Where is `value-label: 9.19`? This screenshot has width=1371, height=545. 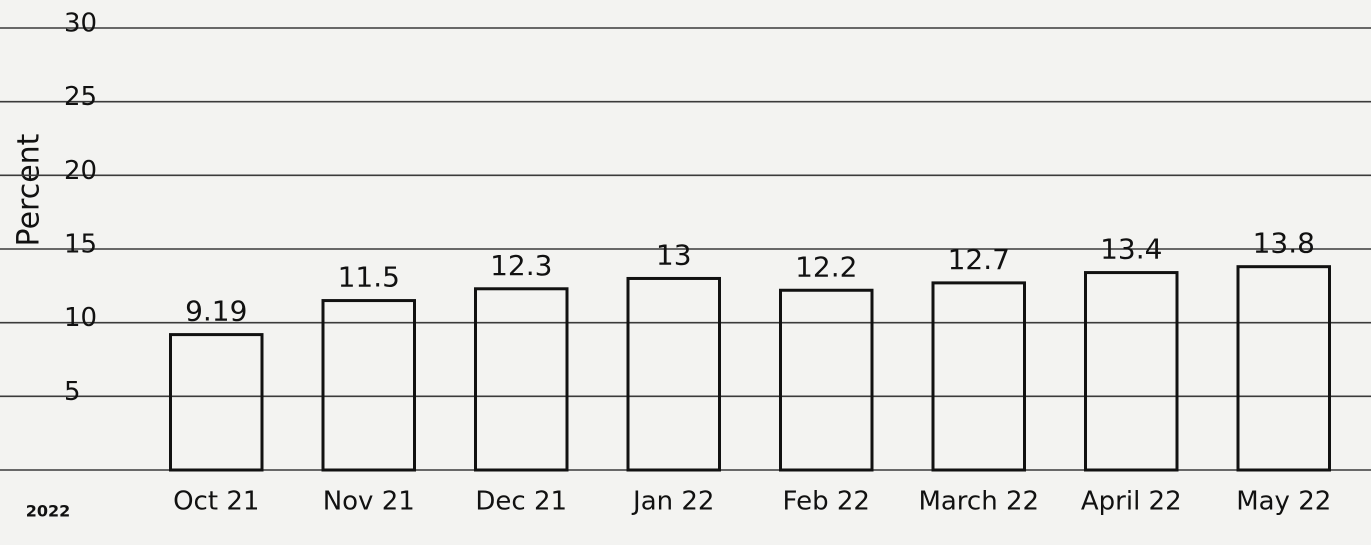
value-label: 9.19 is located at coordinates (216, 311).